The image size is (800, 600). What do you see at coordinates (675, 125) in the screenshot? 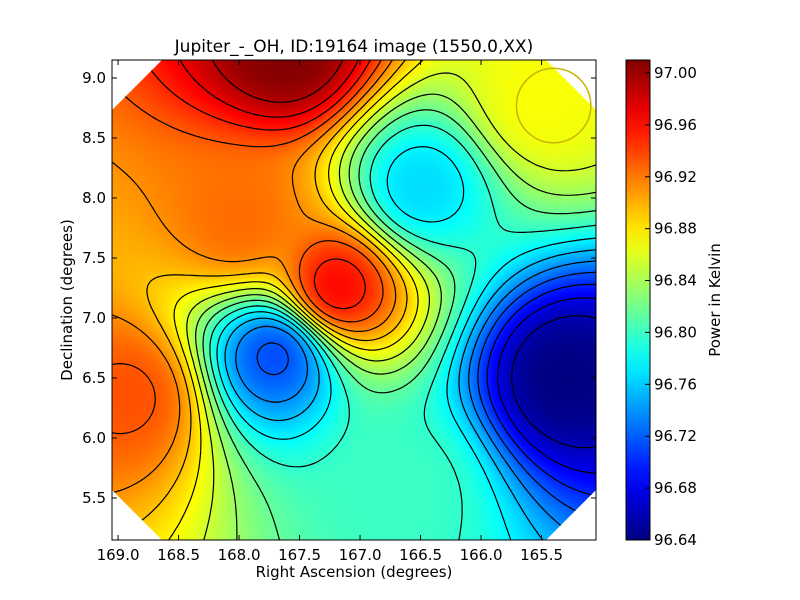
I see `colorbar-tick-label: 96.96` at bounding box center [675, 125].